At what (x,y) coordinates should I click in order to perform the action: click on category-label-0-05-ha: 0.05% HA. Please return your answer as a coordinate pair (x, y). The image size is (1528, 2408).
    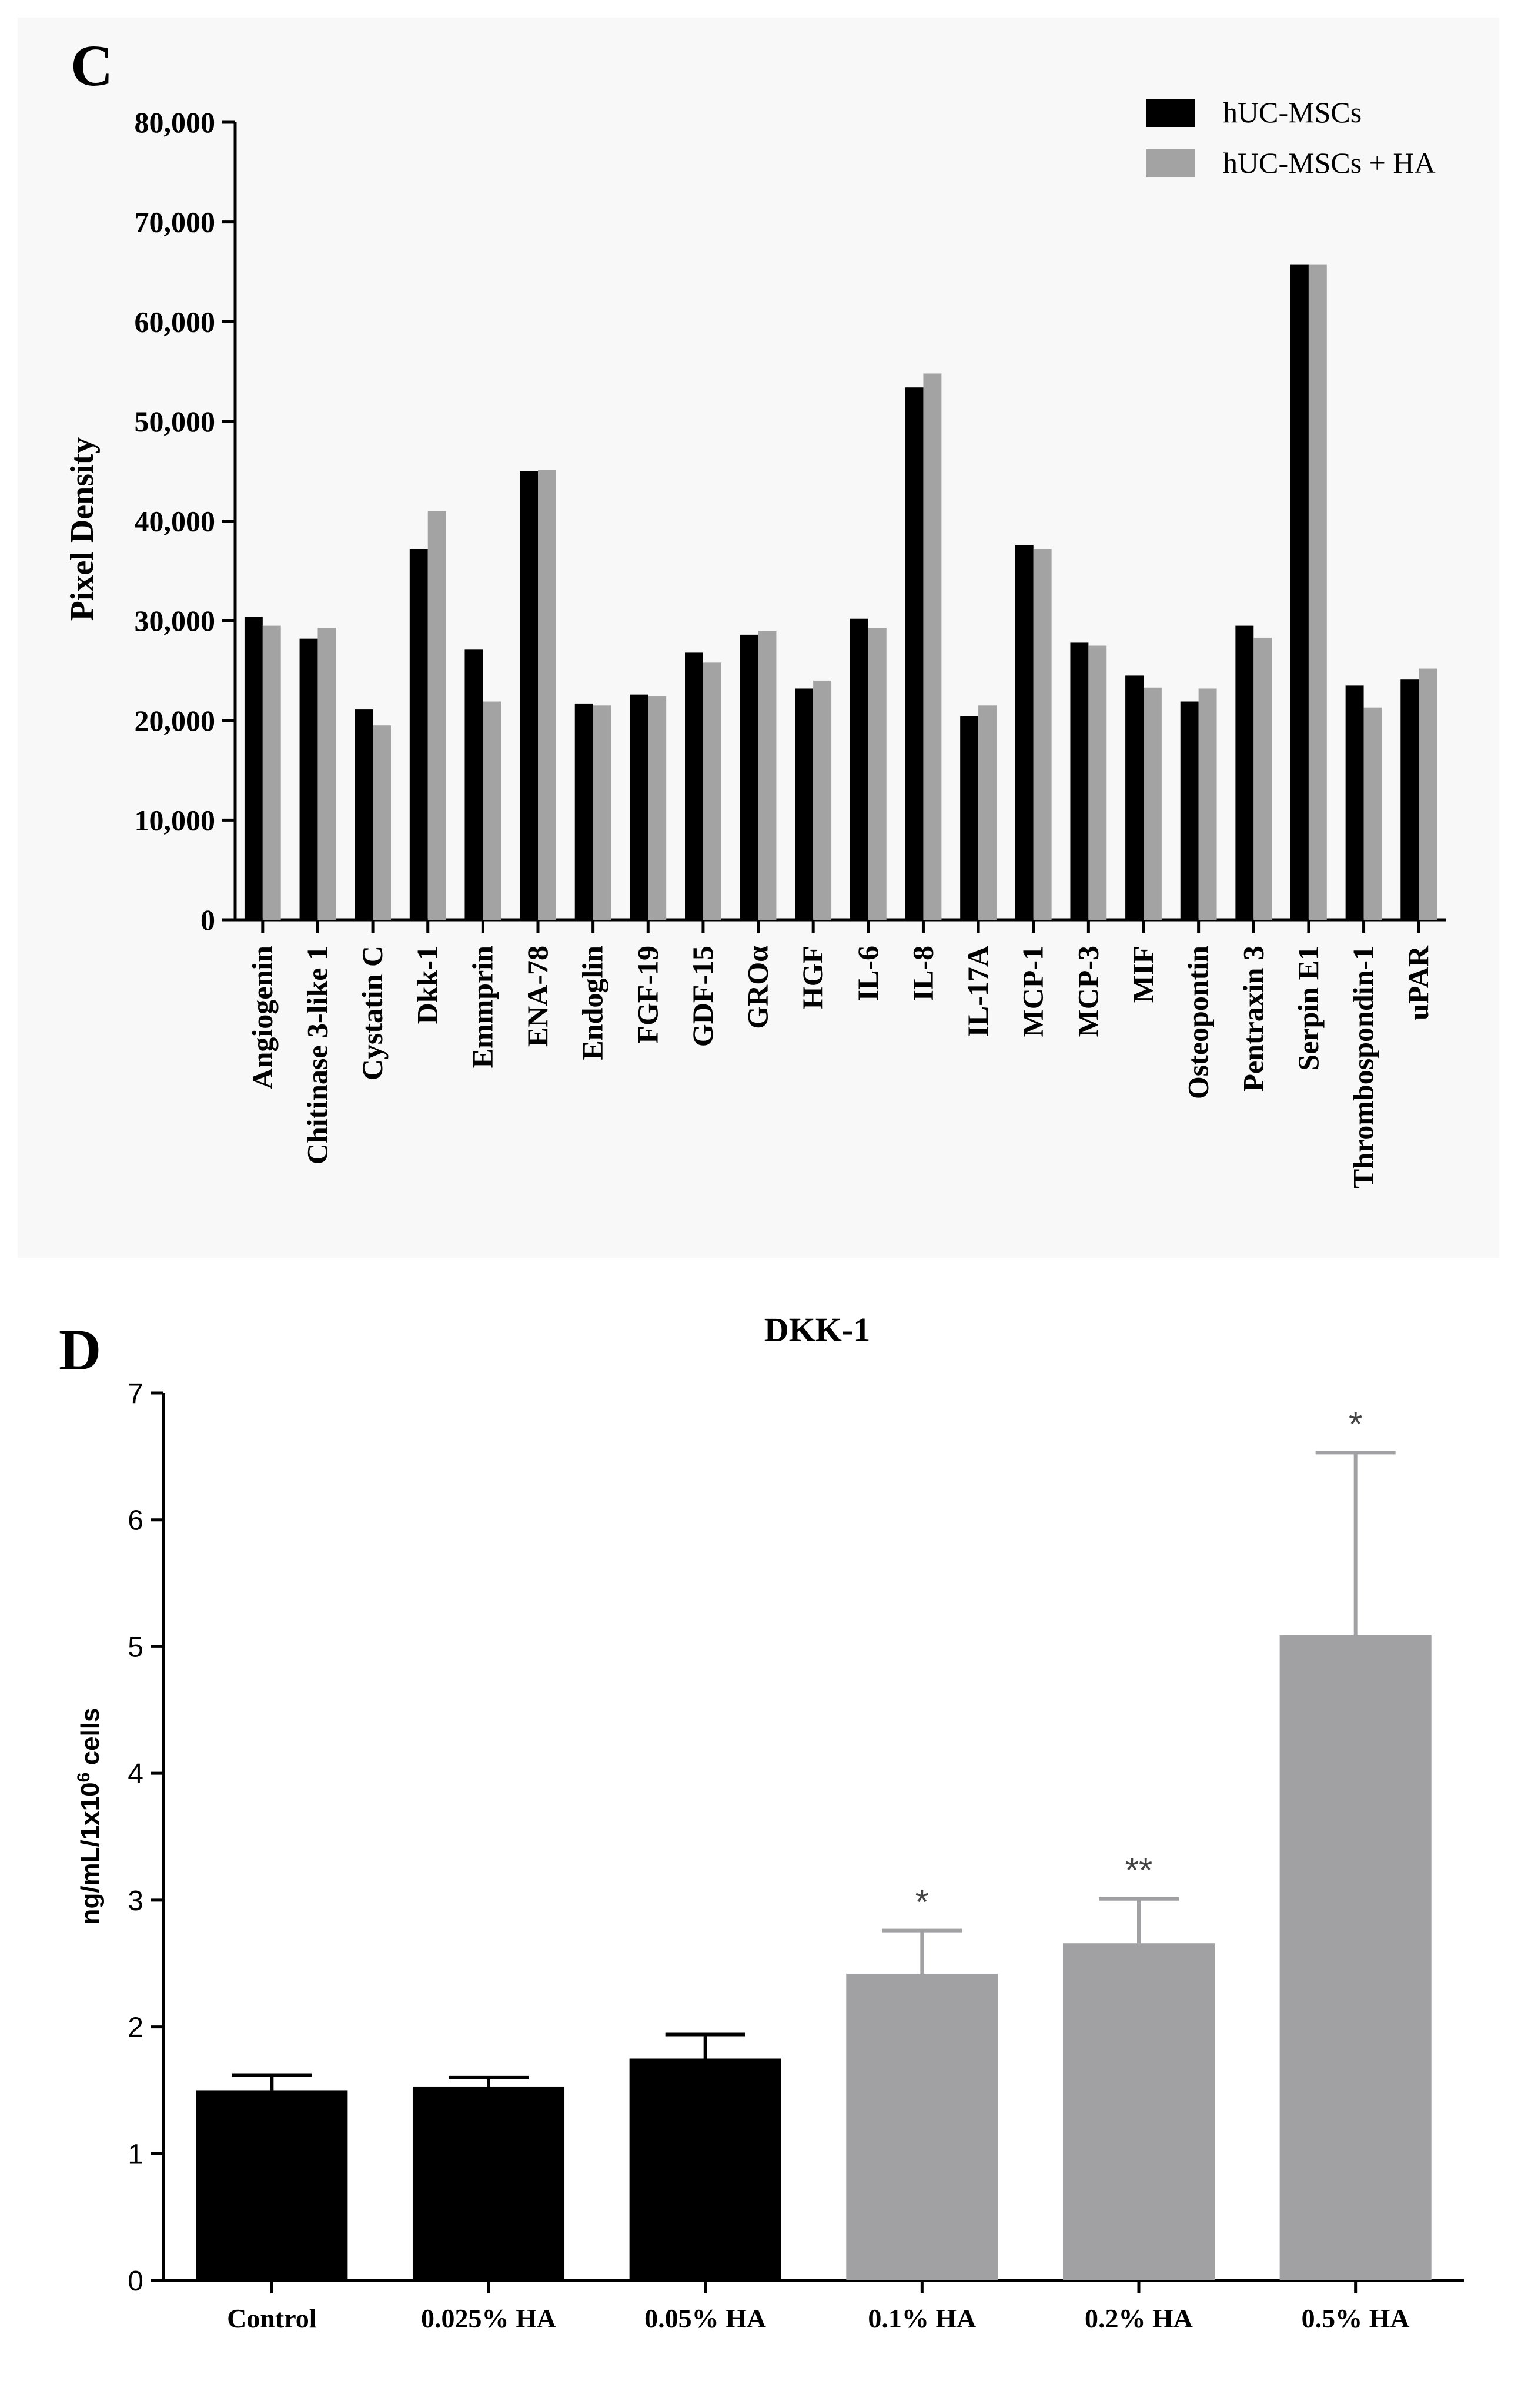
    Looking at the image, I should click on (705, 2318).